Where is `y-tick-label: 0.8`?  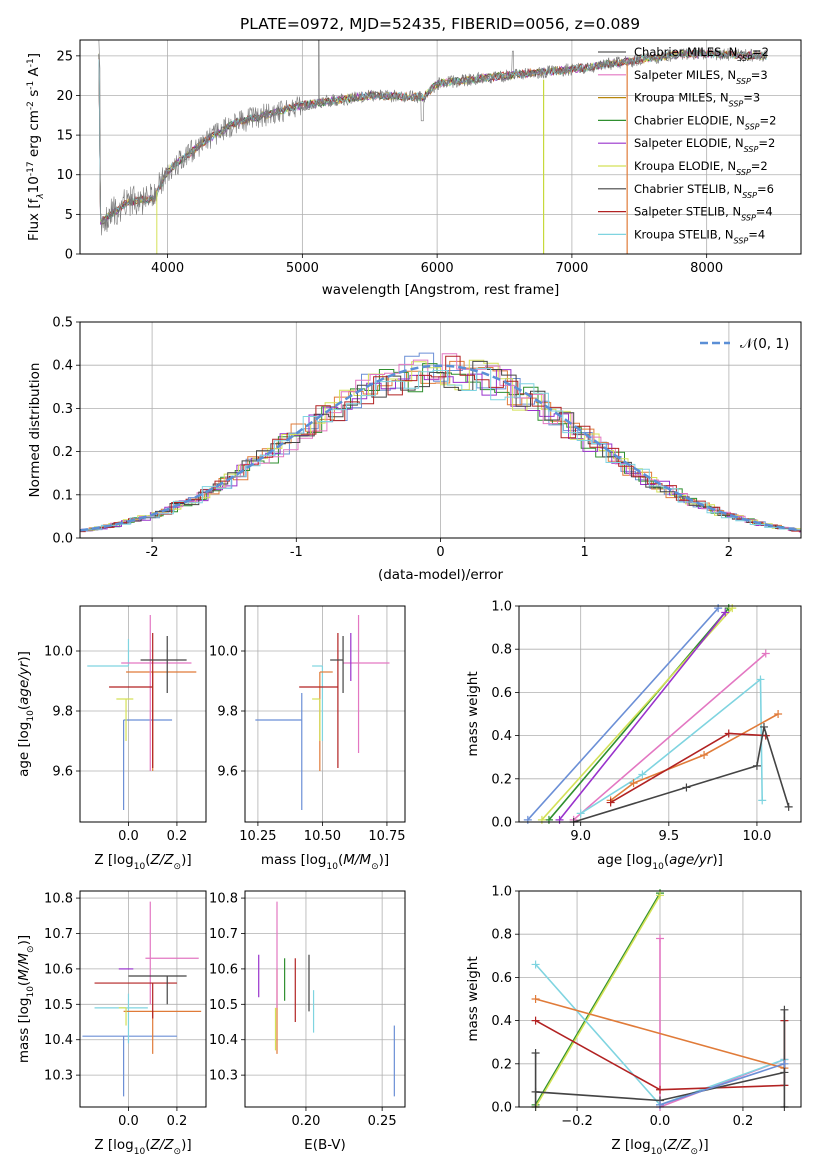
y-tick-label: 0.8 is located at coordinates (501, 935).